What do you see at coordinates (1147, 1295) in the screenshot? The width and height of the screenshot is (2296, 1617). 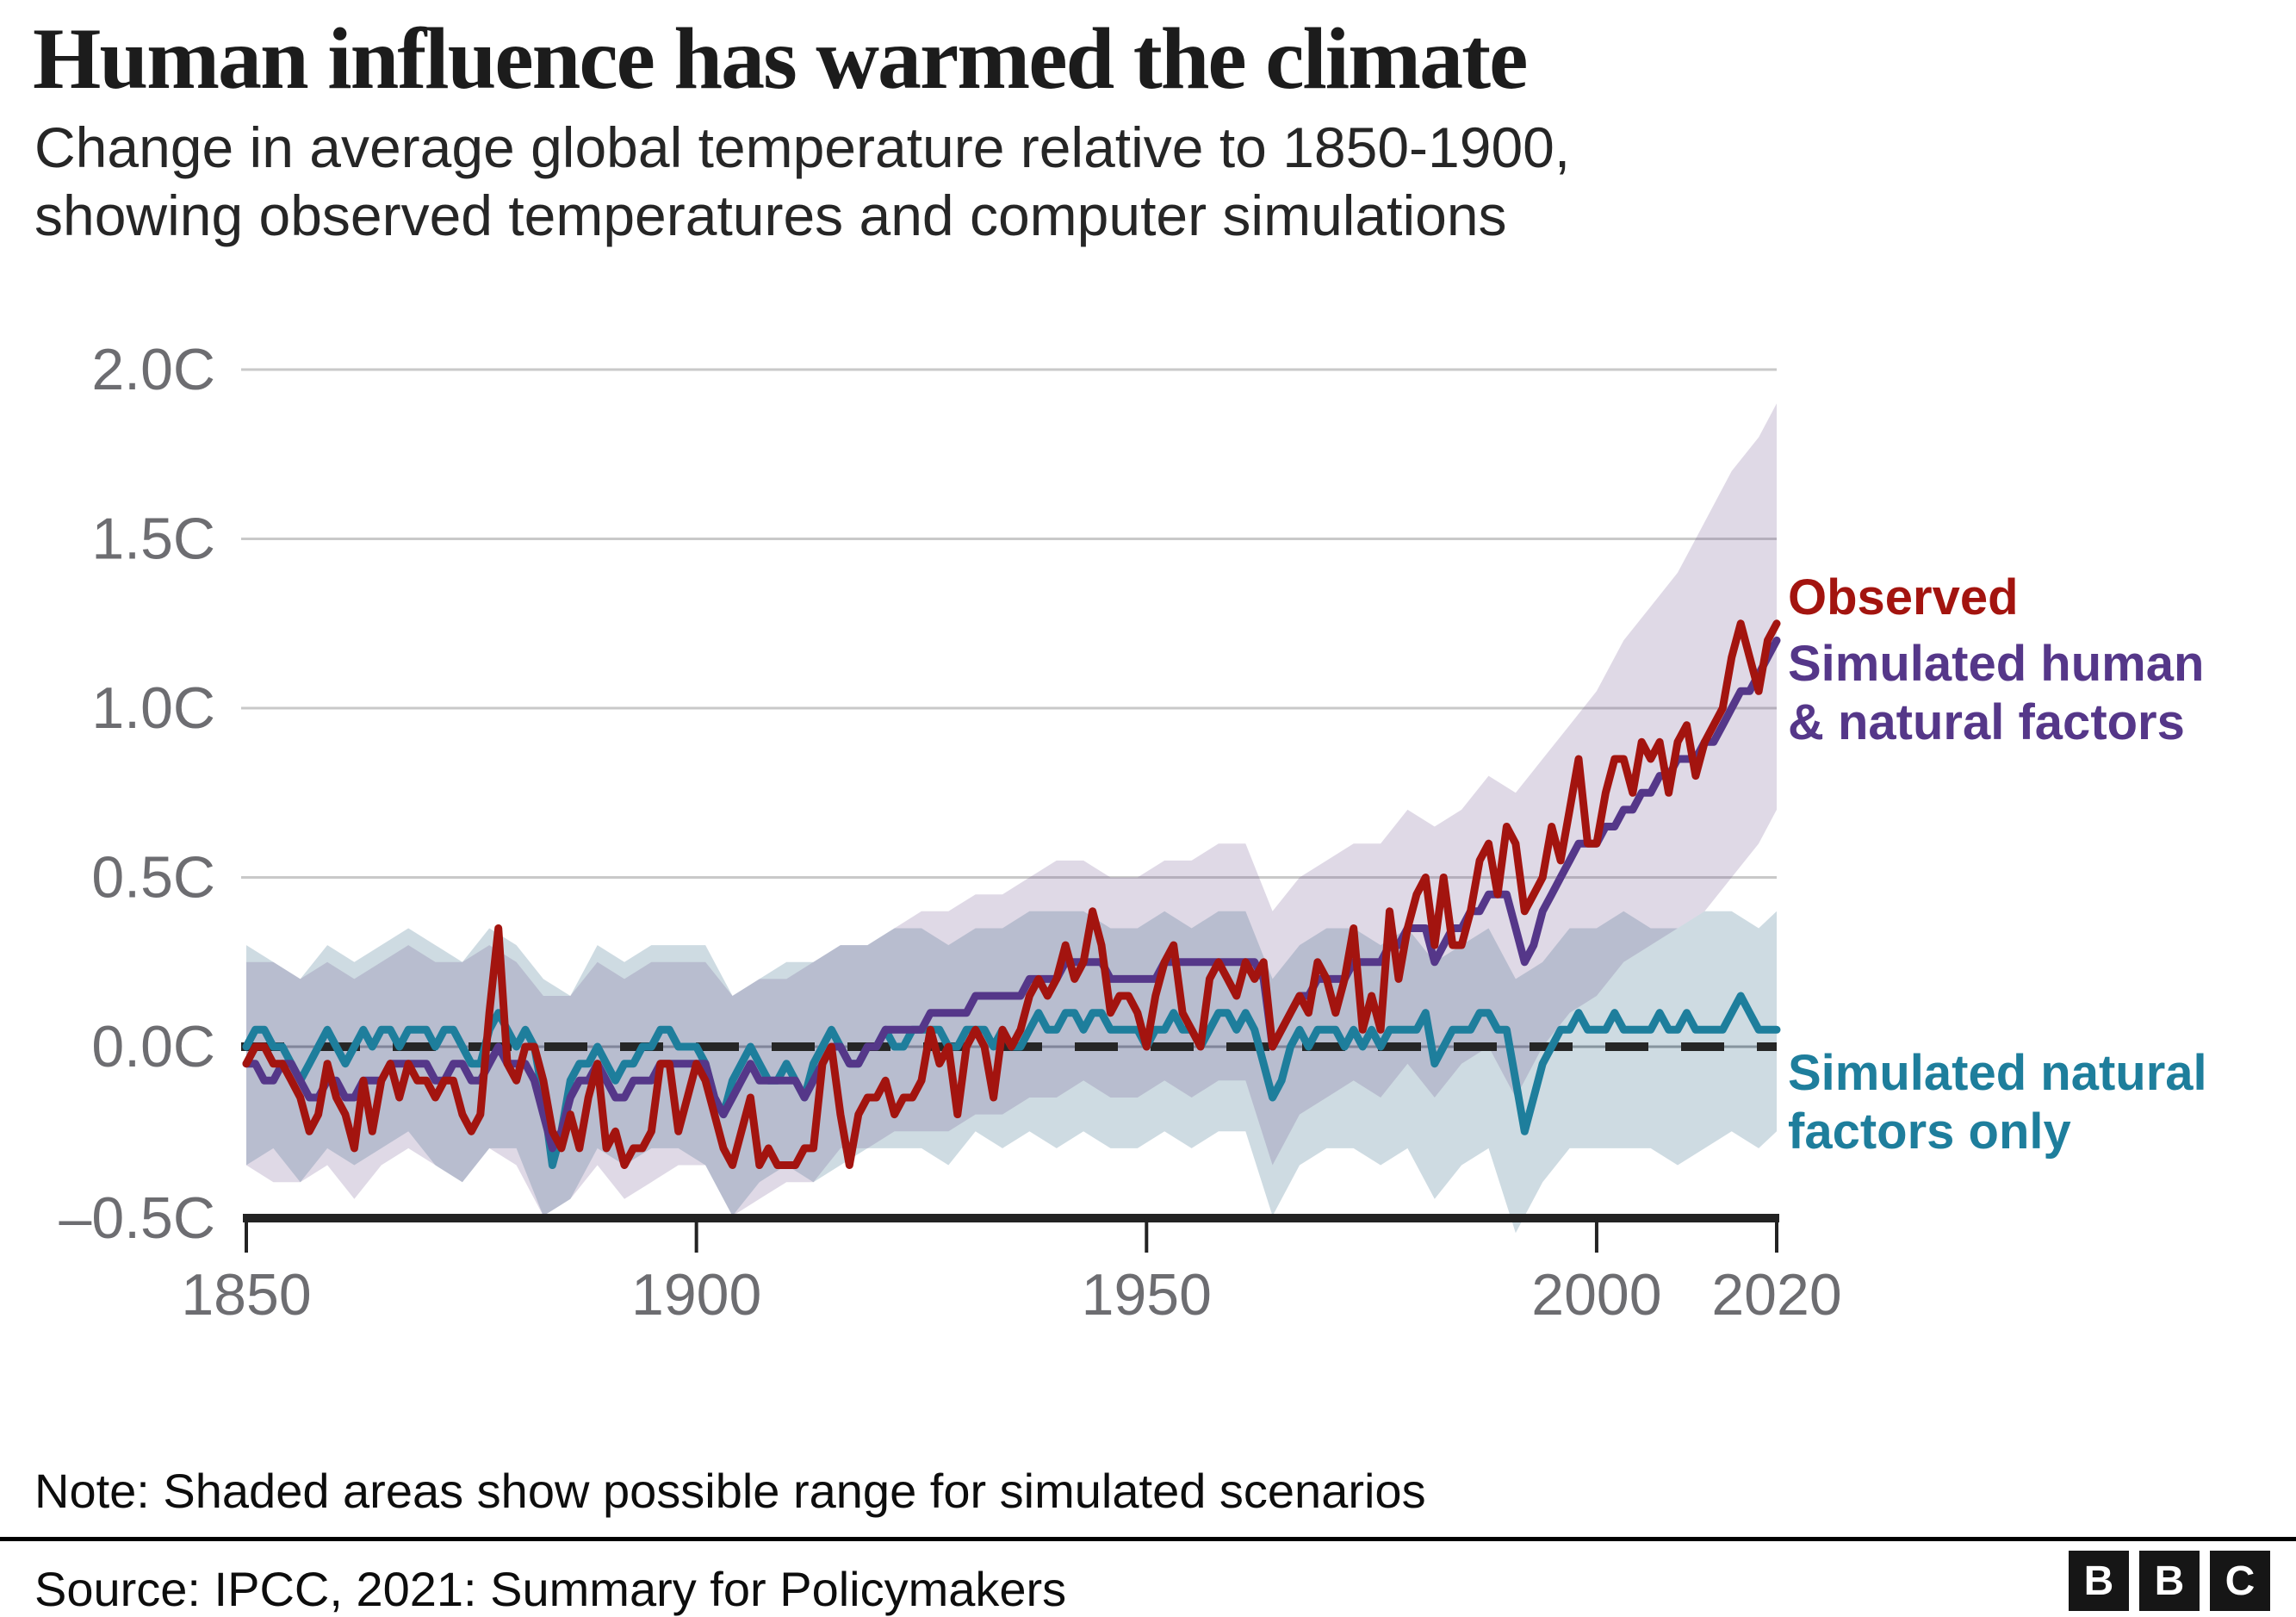 I see `x-tick-label-1950: 1950` at bounding box center [1147, 1295].